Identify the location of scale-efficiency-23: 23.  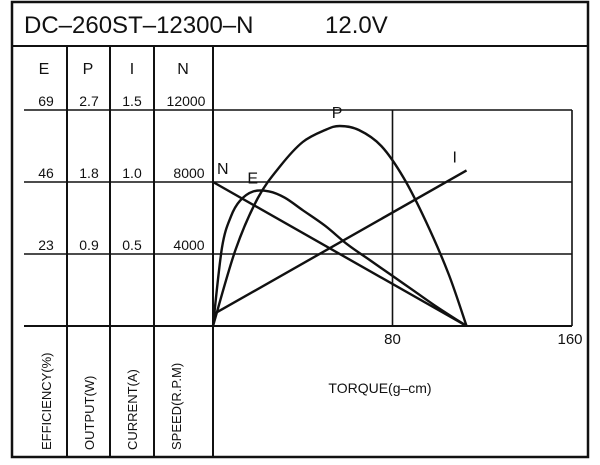
(46, 245).